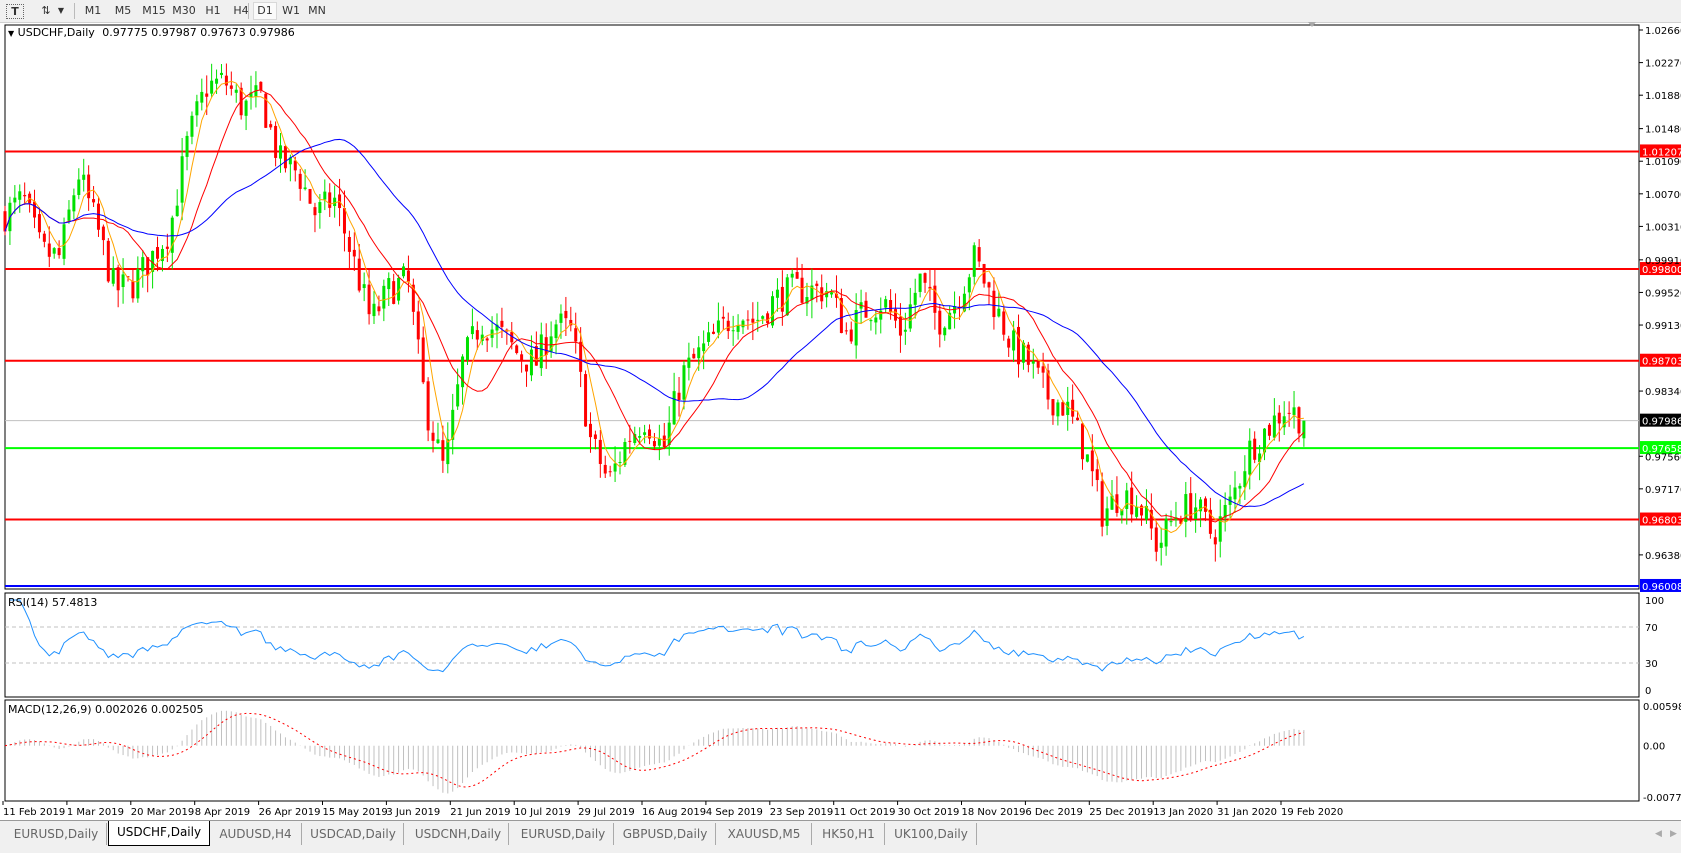 The width and height of the screenshot is (1681, 853). What do you see at coordinates (1651, 628) in the screenshot?
I see `rsi-axis-label: 70` at bounding box center [1651, 628].